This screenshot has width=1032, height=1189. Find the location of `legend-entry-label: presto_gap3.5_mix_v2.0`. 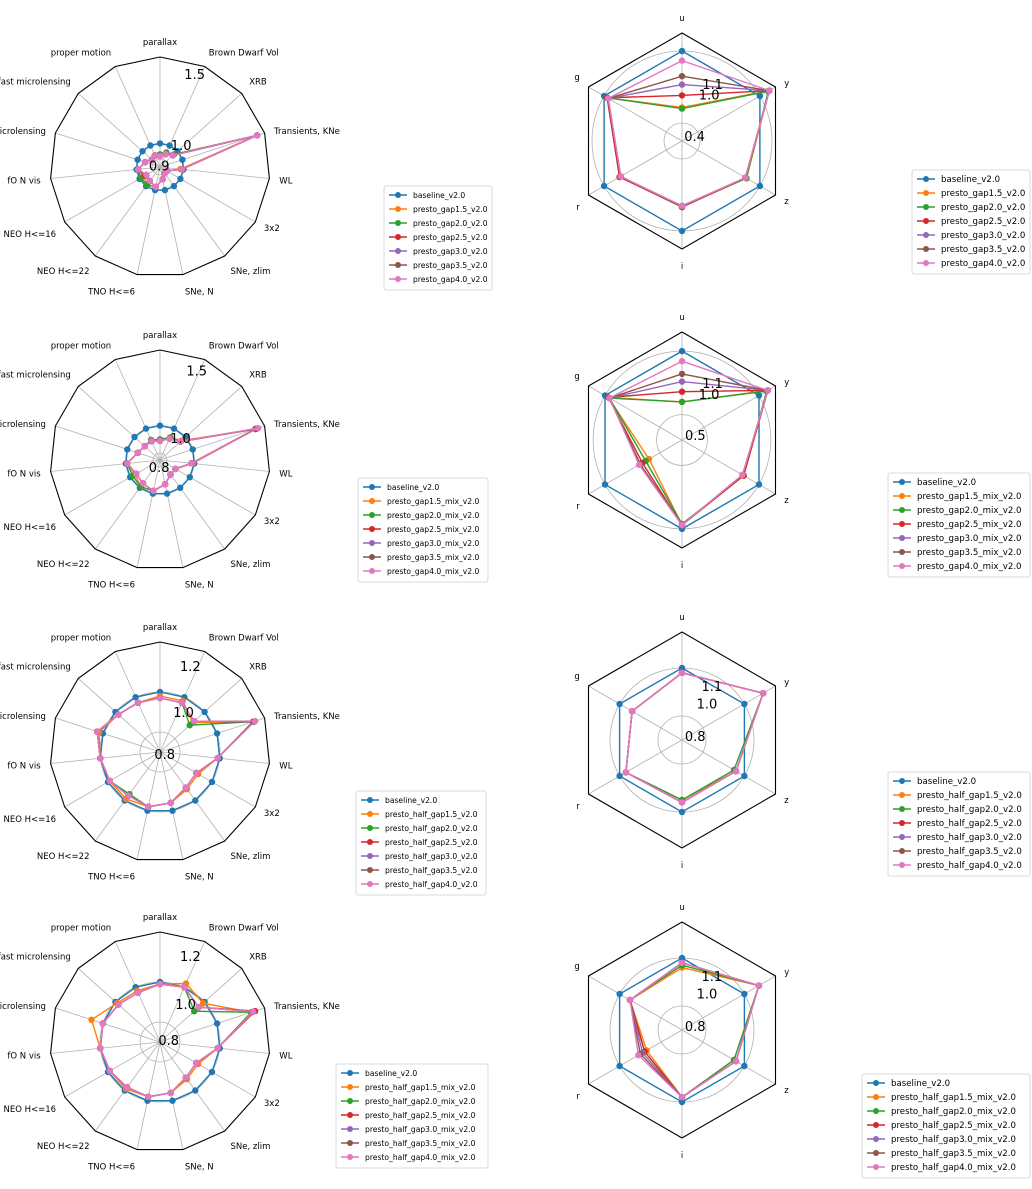

legend-entry-label: presto_gap3.5_mix_v2.0 is located at coordinates (969, 553).